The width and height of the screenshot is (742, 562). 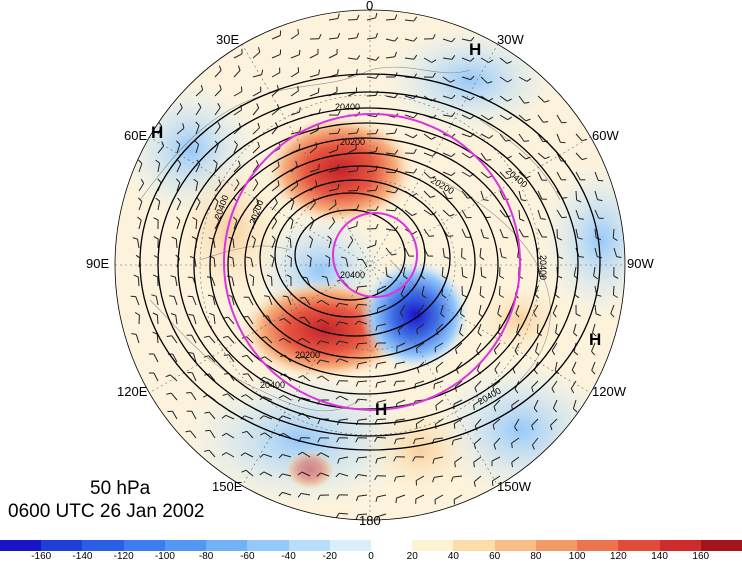 I want to click on colorbar-tick-label: -140, so click(x=82, y=556).